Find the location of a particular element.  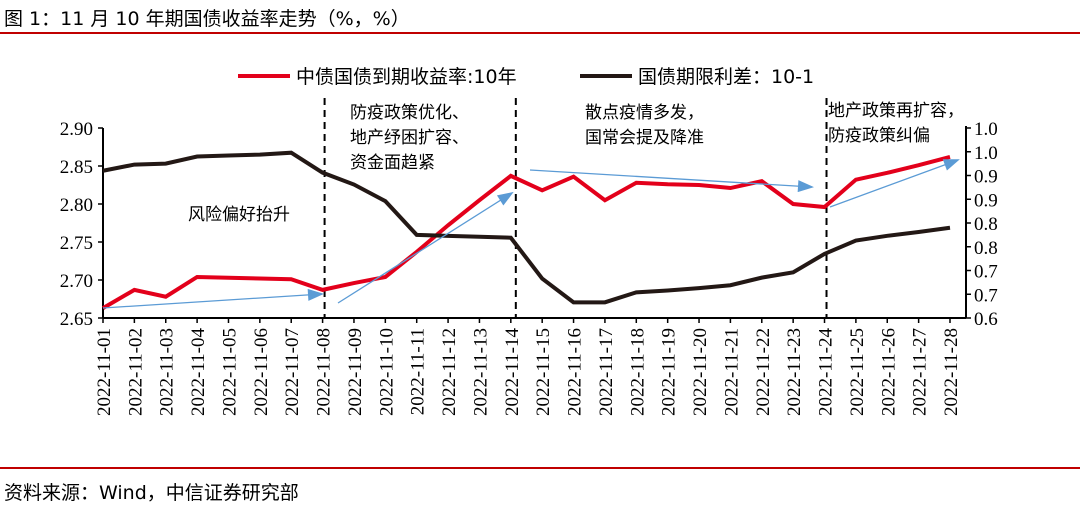

x-tick-label: 2022-11-04 is located at coordinates (198, 372).